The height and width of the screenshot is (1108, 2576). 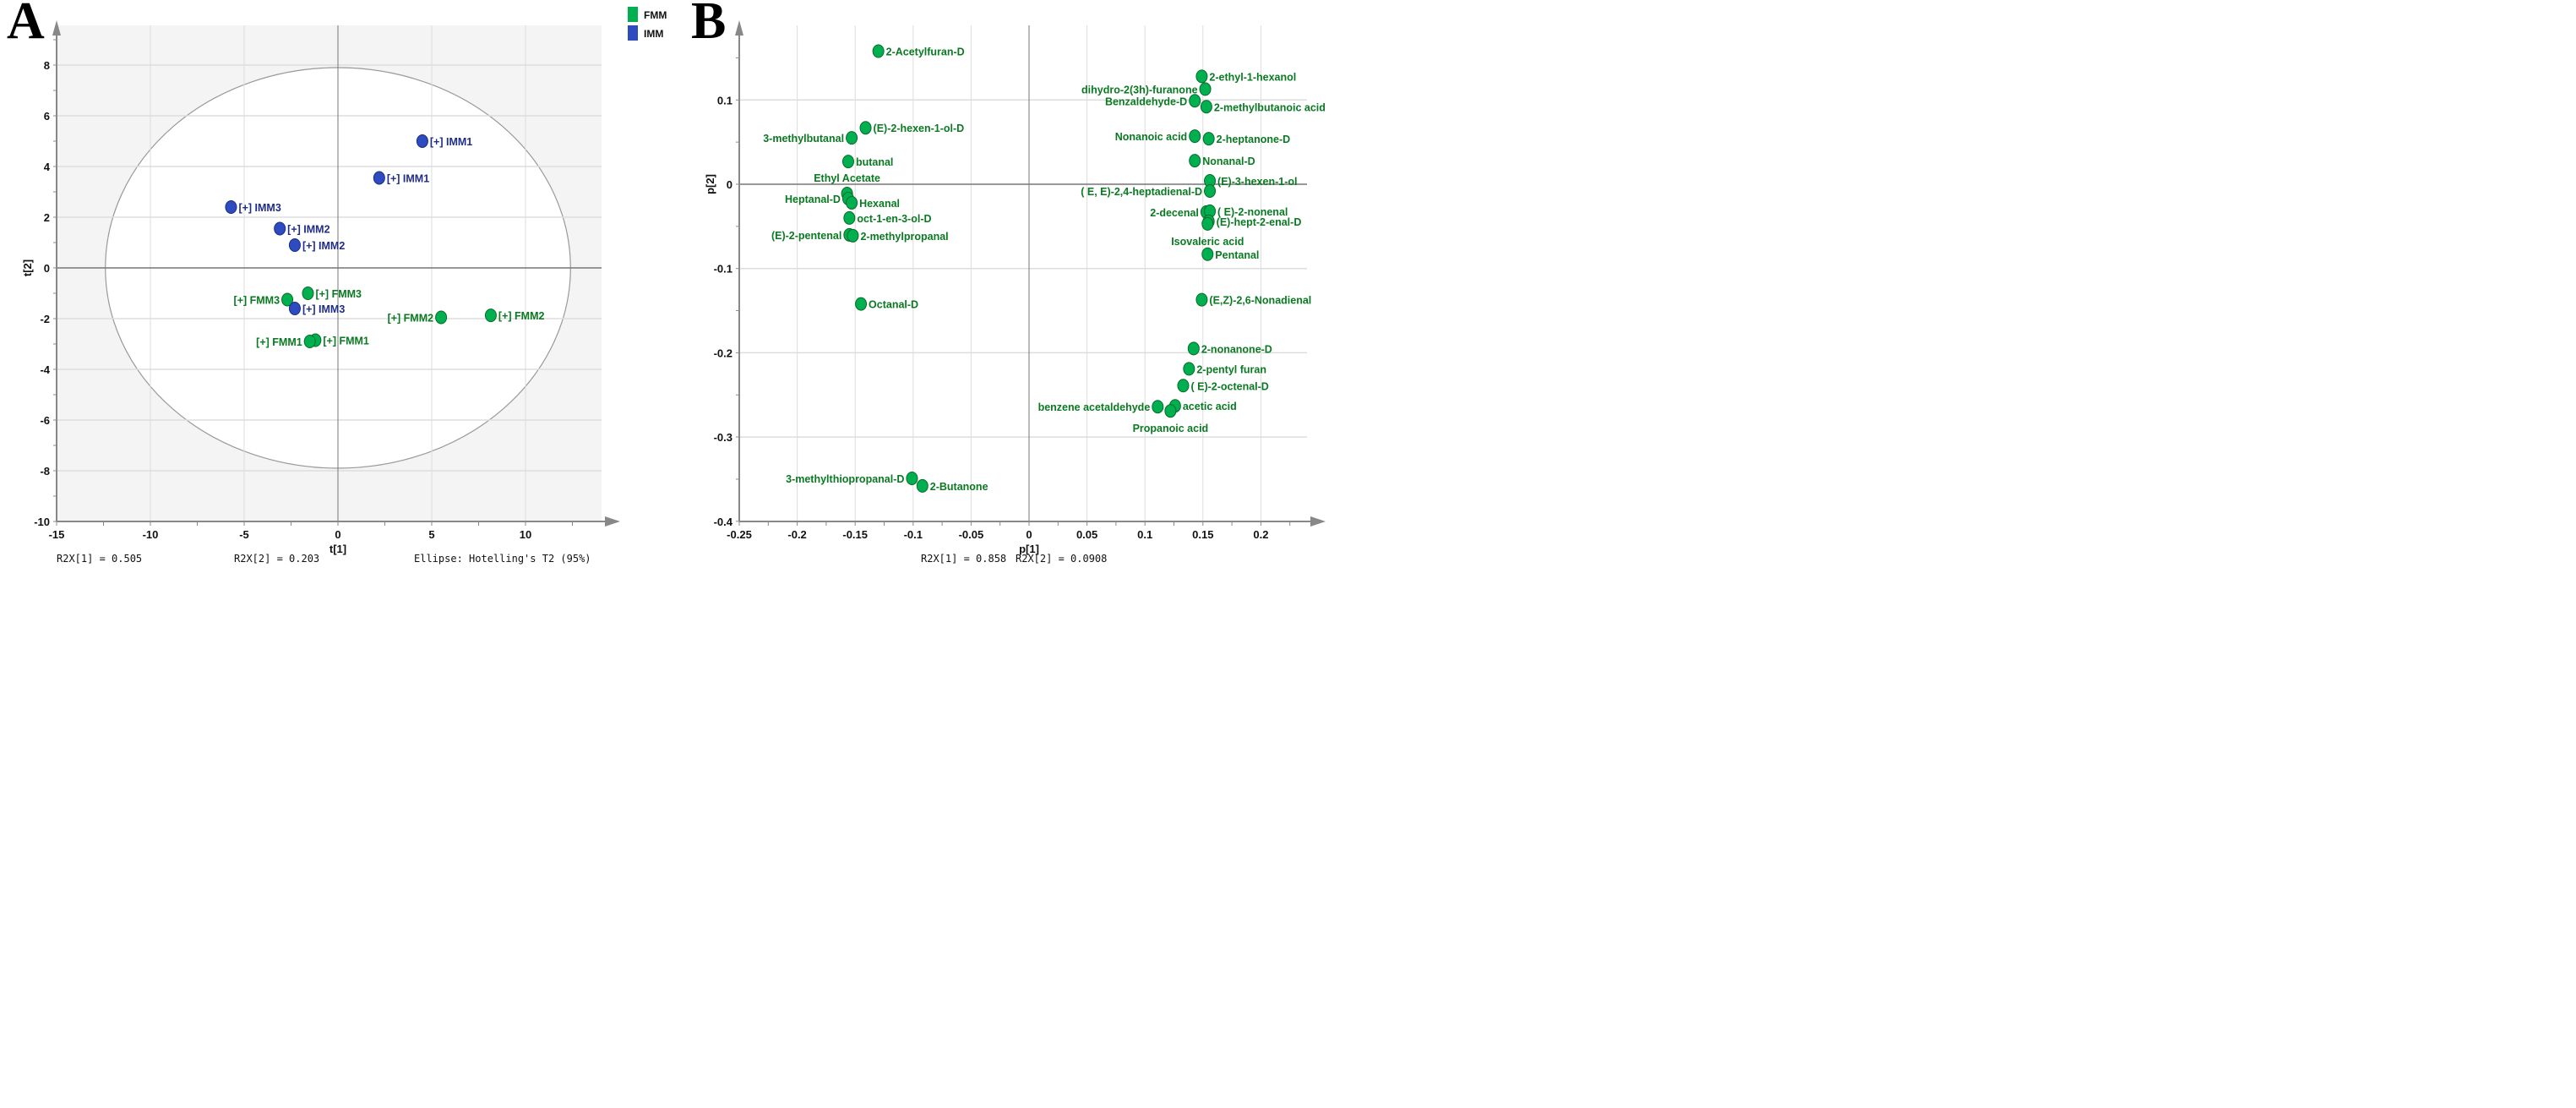 What do you see at coordinates (1229, 386) in the screenshot?
I see `data-label: ( E)-2-octenal-D` at bounding box center [1229, 386].